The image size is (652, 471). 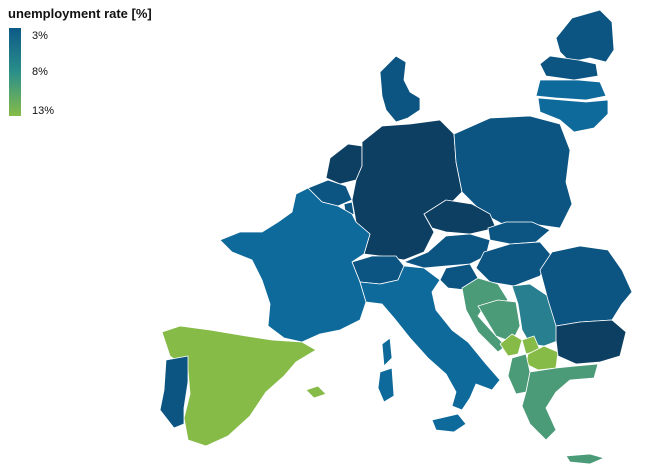 What do you see at coordinates (407, 190) in the screenshot?
I see `region-germany` at bounding box center [407, 190].